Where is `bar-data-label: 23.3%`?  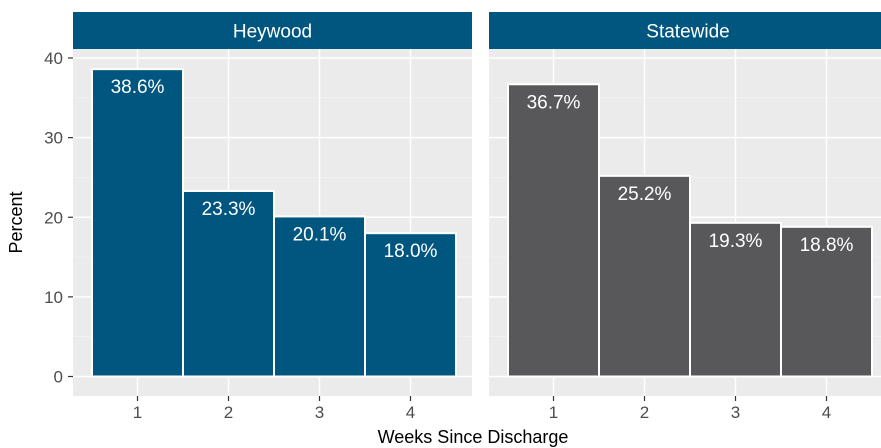 bar-data-label: 23.3% is located at coordinates (229, 209).